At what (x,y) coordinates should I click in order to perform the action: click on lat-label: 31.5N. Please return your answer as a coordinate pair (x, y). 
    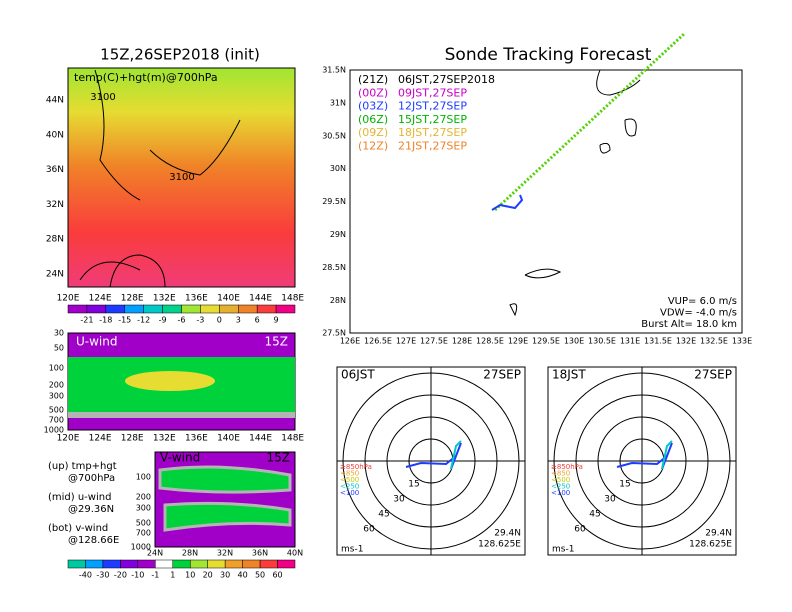
    Looking at the image, I should click on (334, 70).